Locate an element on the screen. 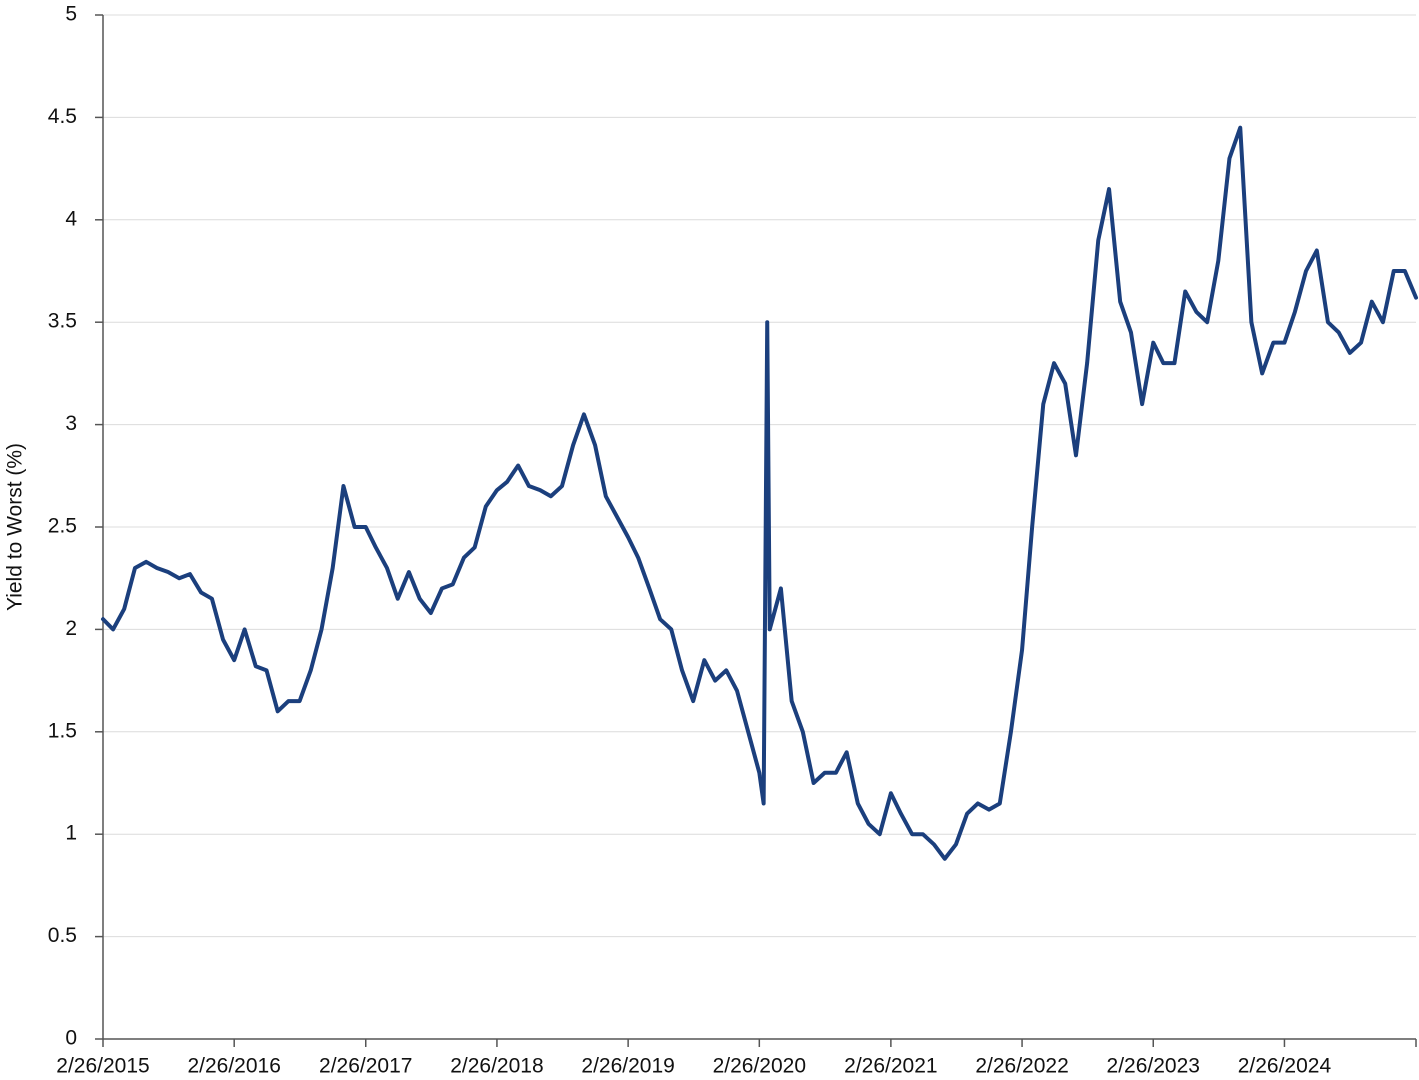 The image size is (1419, 1080). x-tick-label: 2/26/2020 is located at coordinates (759, 1066).